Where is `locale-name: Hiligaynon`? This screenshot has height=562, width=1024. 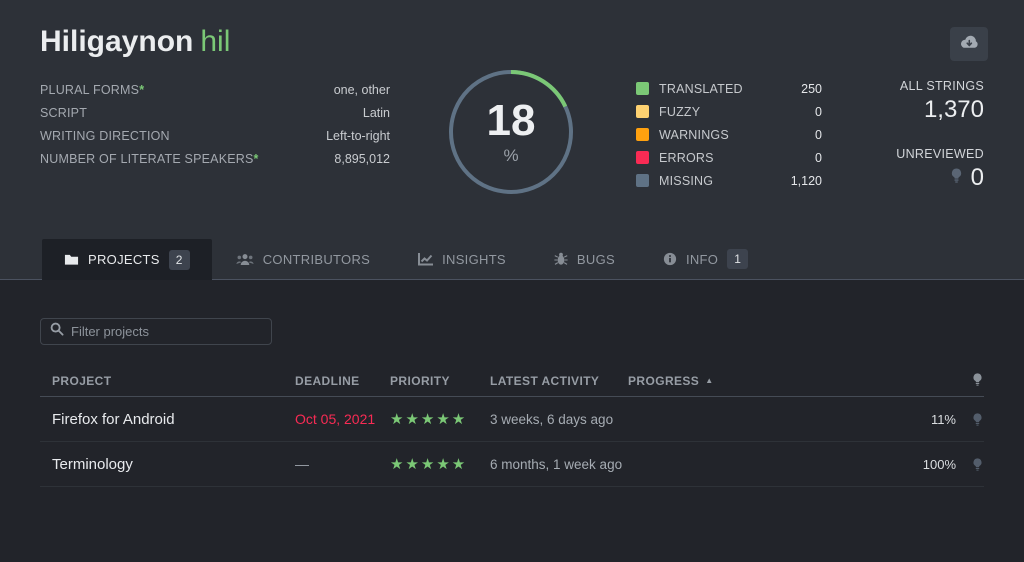
locale-name: Hiligaynon is located at coordinates (117, 41).